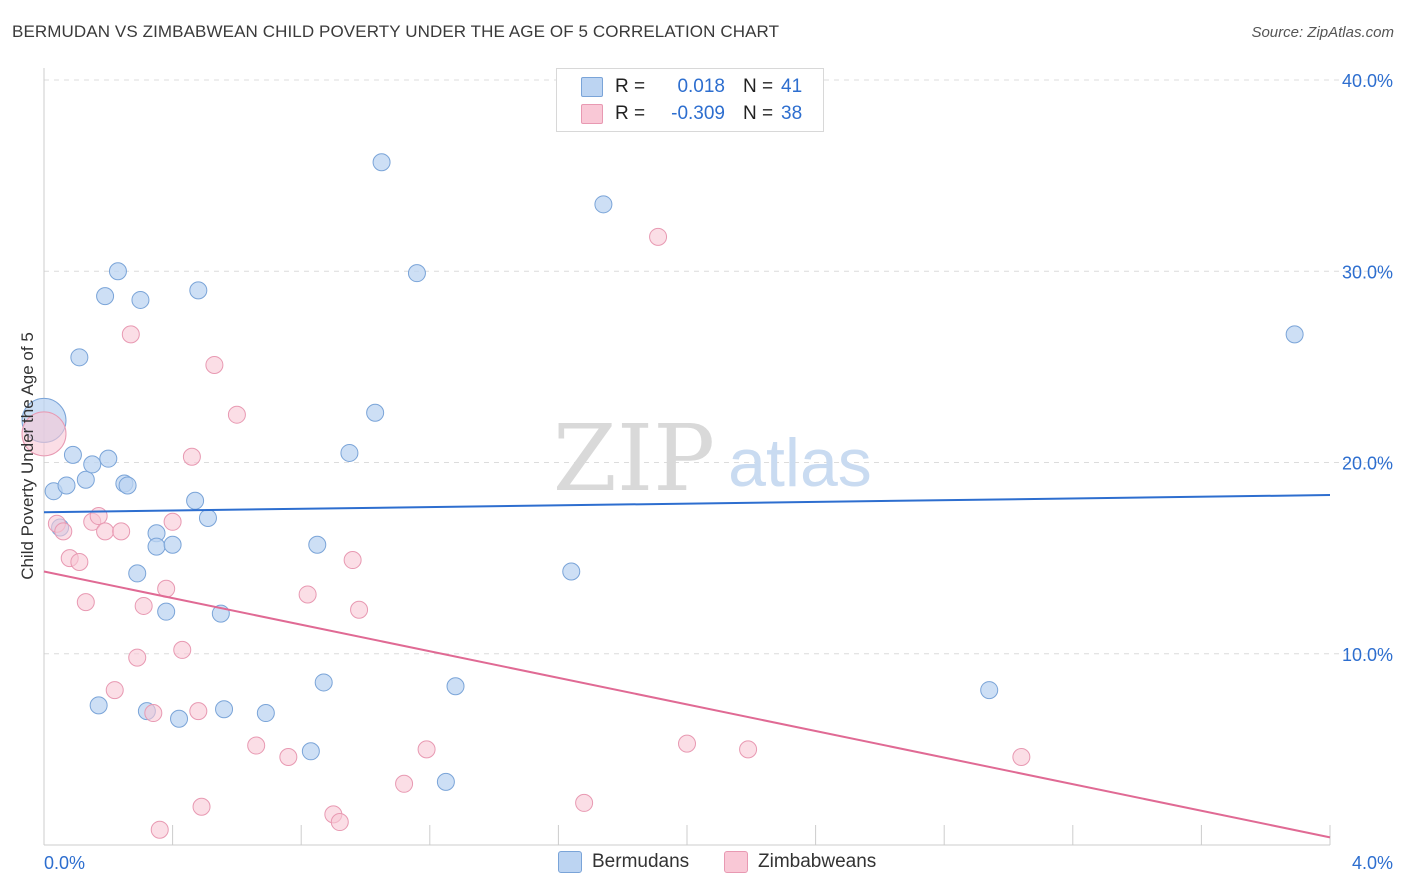 Image resolution: width=1406 pixels, height=892 pixels. Describe the element at coordinates (641, 861) in the screenshot. I see `legend-label-bermudans: Bermudans` at that location.